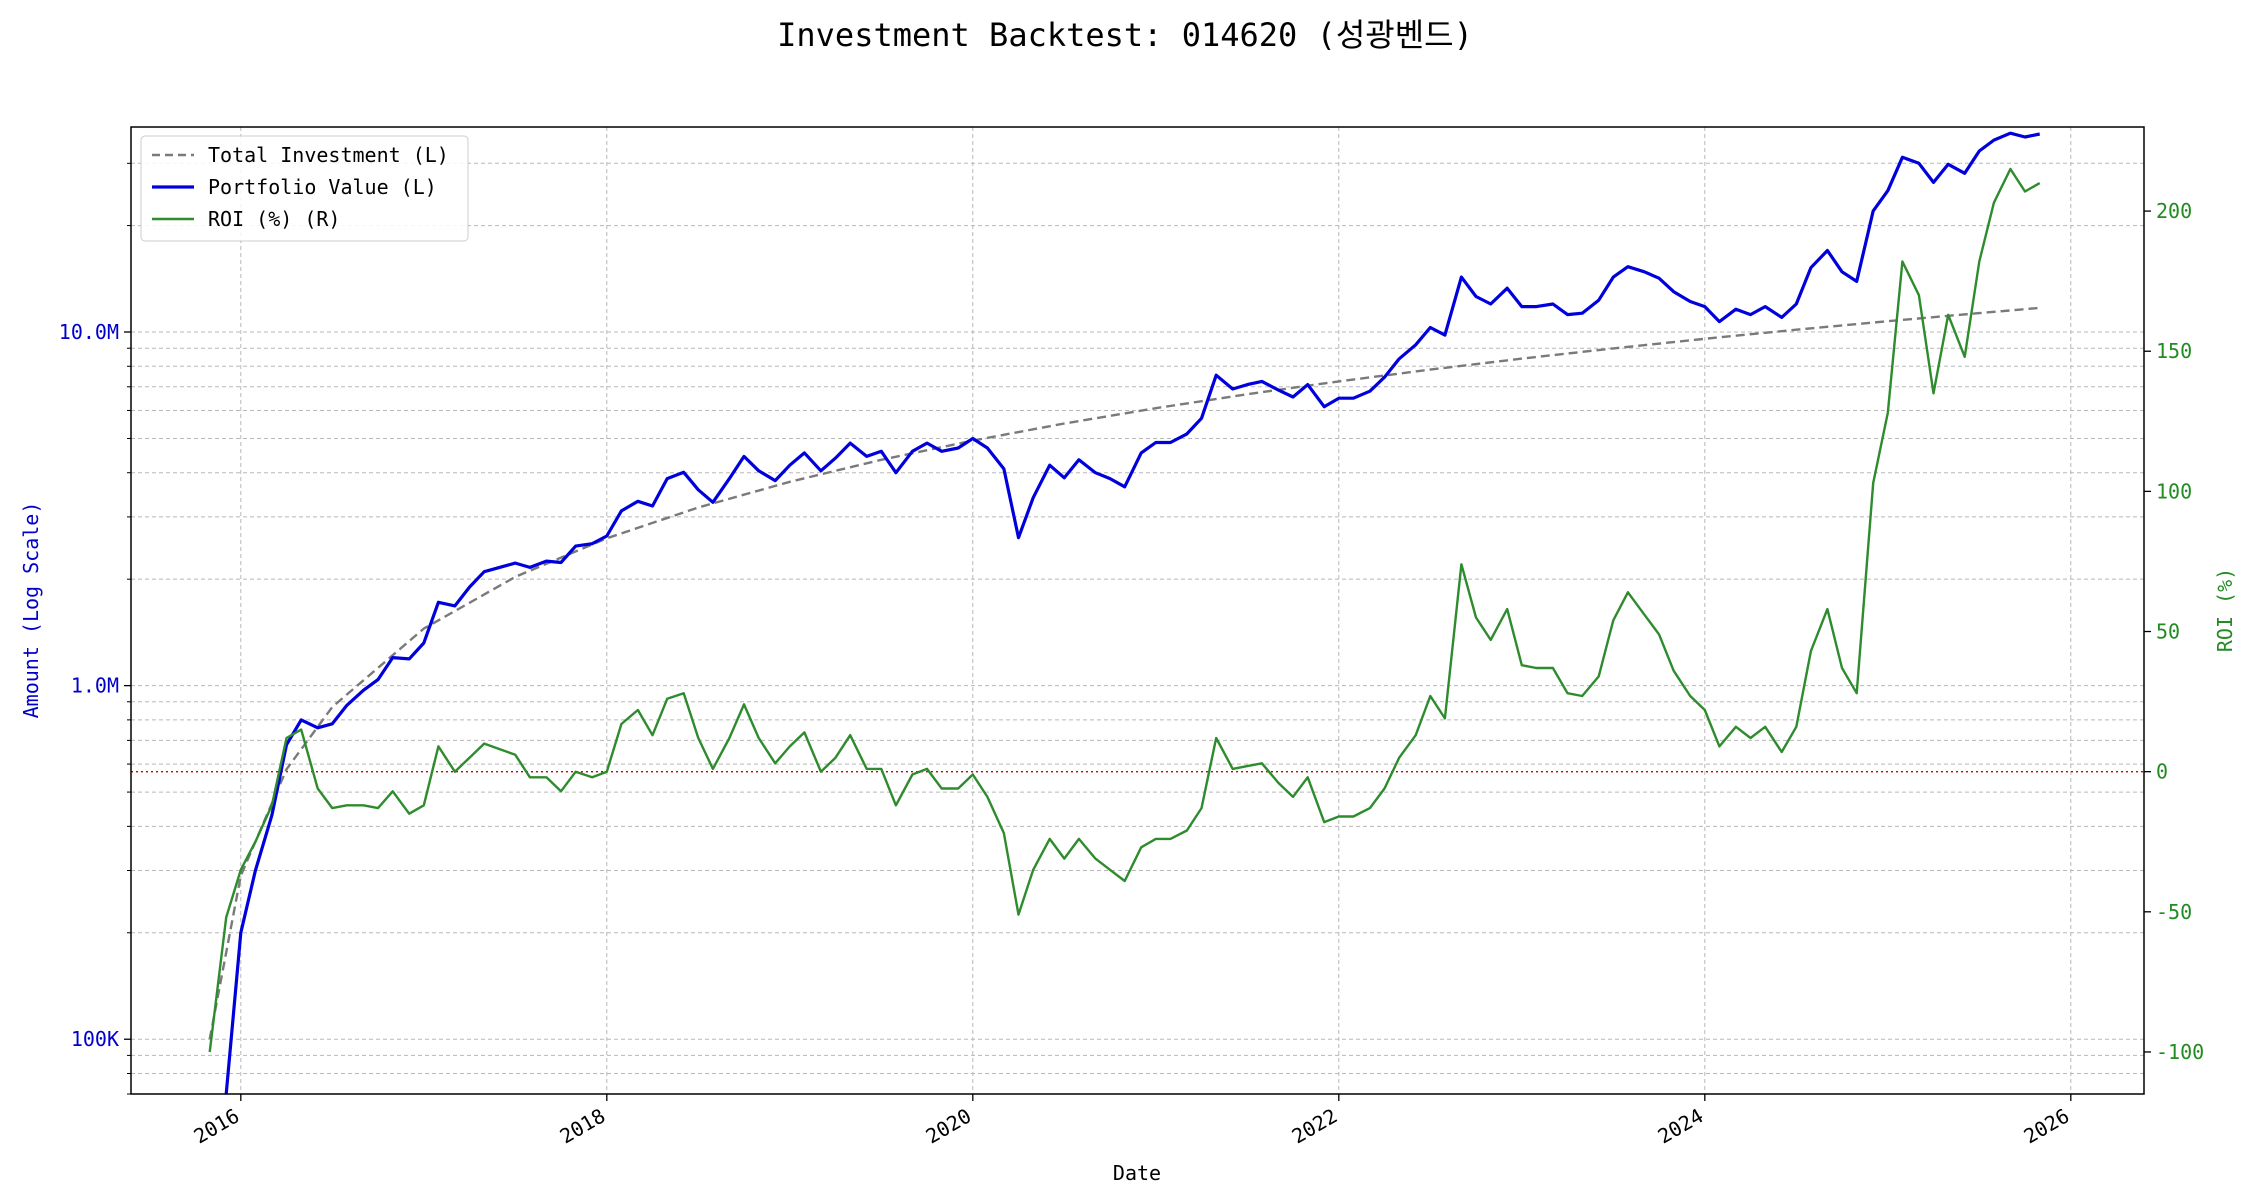  I want to click on right-axis-ticks: -100 -50 0 50 100 150 200, so click(2174, 631).